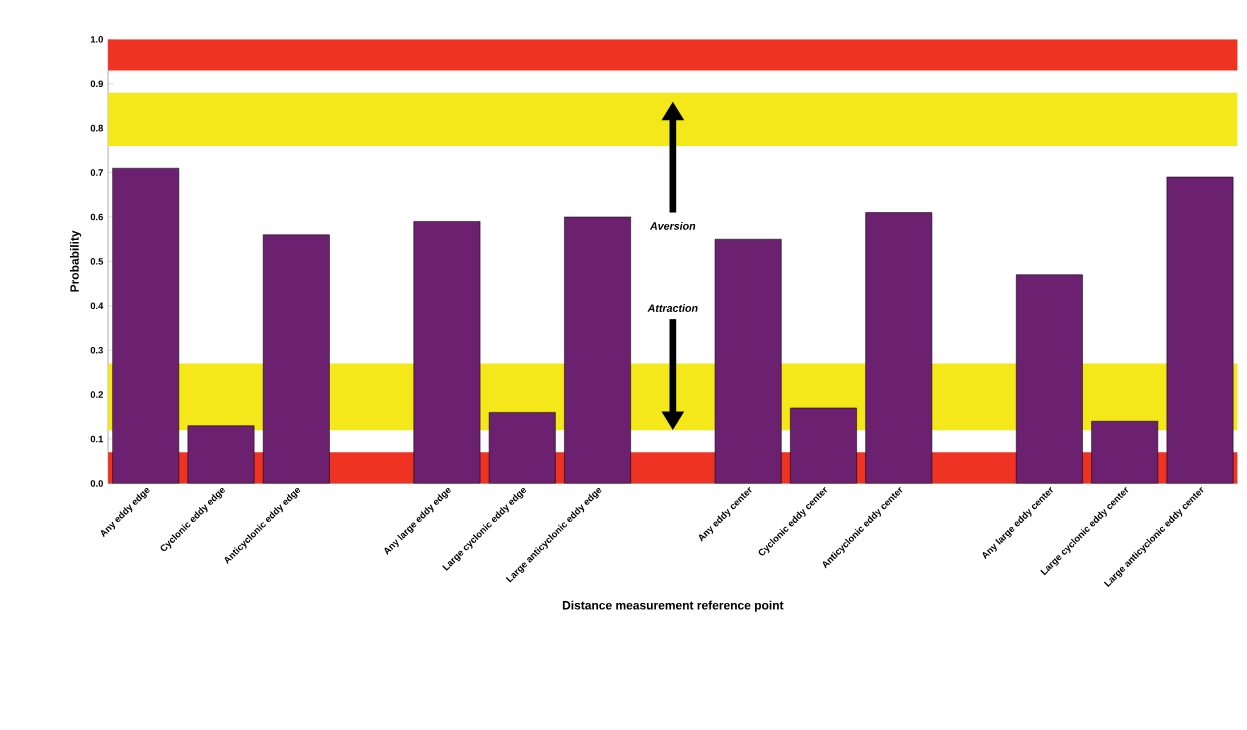  What do you see at coordinates (672, 226) in the screenshot?
I see `annotation: Aversion` at bounding box center [672, 226].